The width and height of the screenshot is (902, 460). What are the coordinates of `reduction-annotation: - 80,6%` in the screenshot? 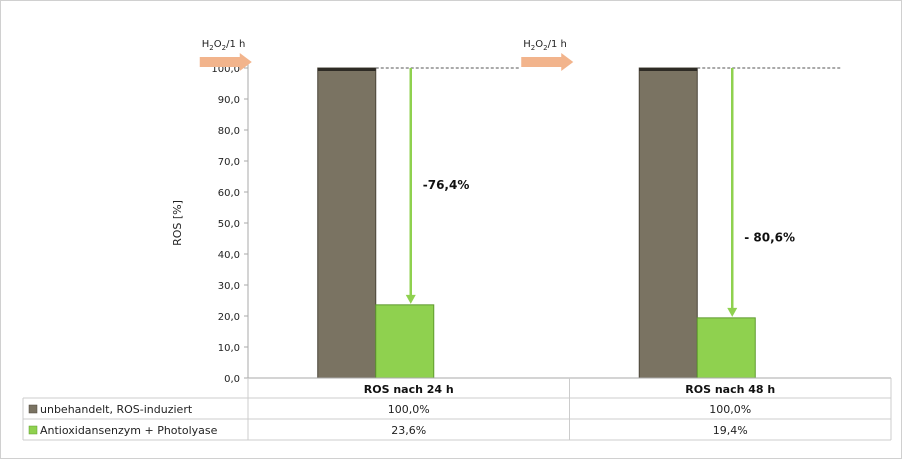 It's located at (769, 238).